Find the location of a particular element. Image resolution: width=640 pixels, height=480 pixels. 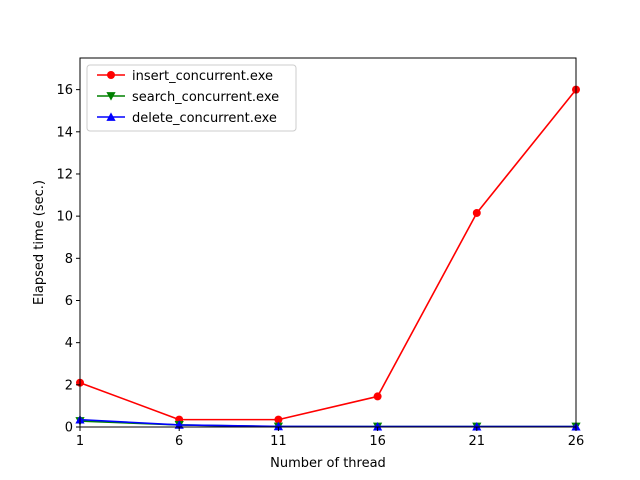

x-axis-title: Number of thread is located at coordinates (328, 463).